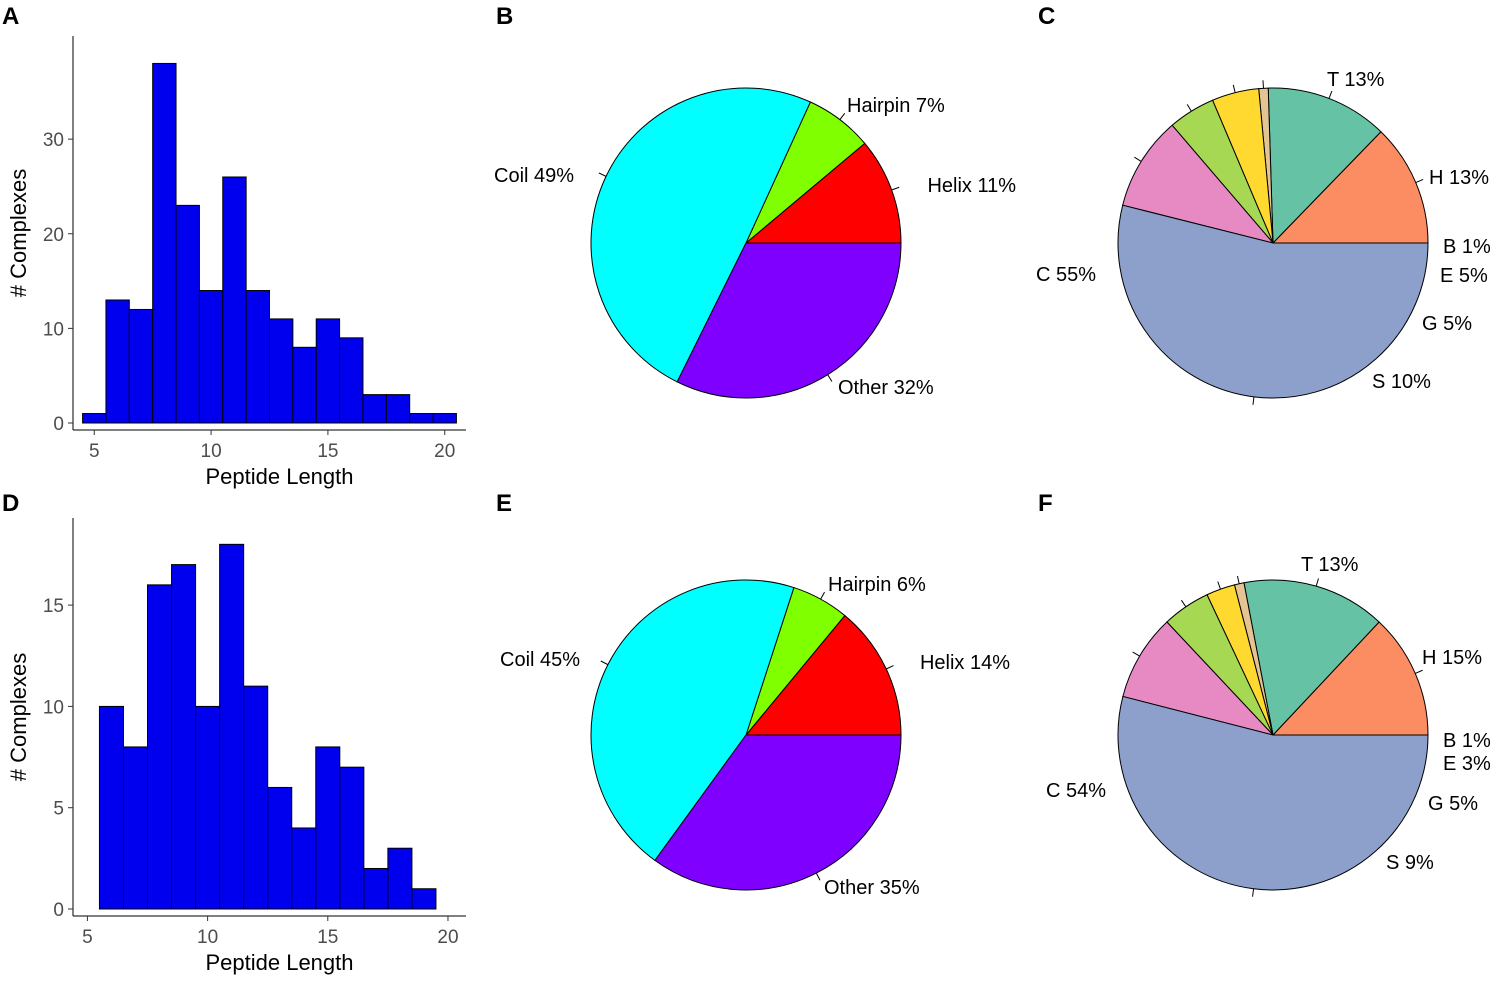 Image resolution: width=1509 pixels, height=984 pixels. What do you see at coordinates (1452, 658) in the screenshot?
I see `slice-label-h: H 15%` at bounding box center [1452, 658].